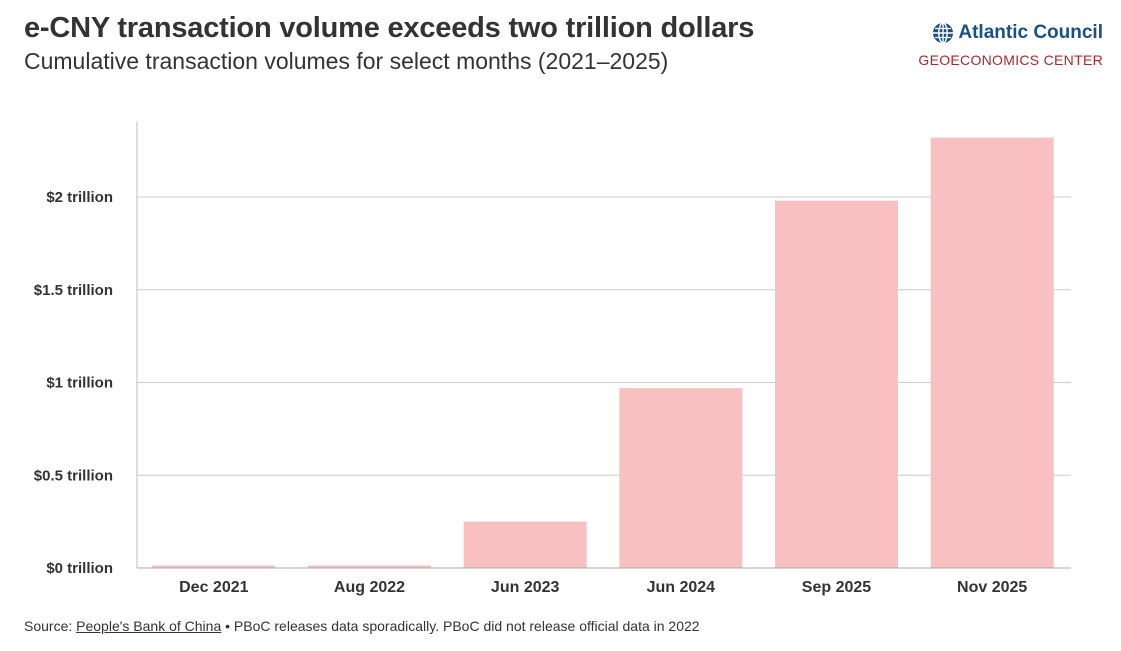 The width and height of the screenshot is (1121, 651). Describe the element at coordinates (79, 568) in the screenshot. I see `y-tick-label: $0 trillion` at that location.